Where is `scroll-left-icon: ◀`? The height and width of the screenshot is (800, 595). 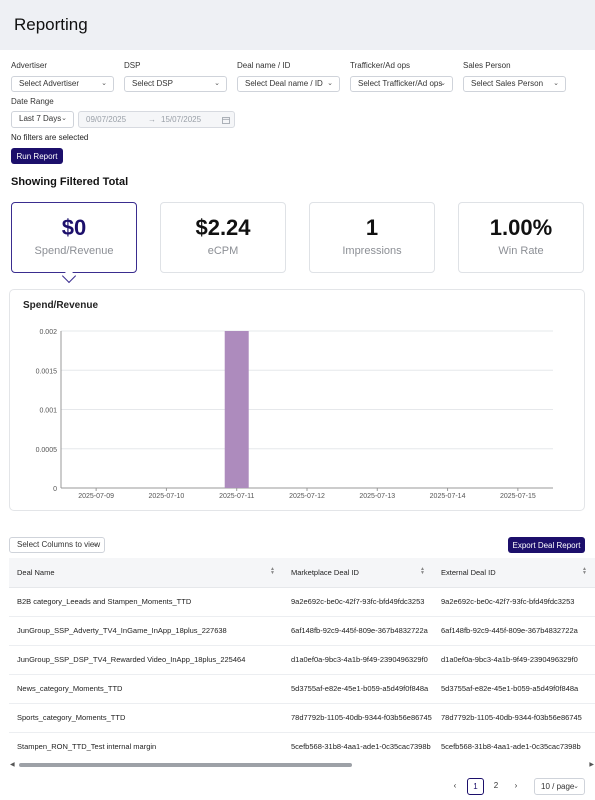
scroll-left-icon: ◀ is located at coordinates (12, 765).